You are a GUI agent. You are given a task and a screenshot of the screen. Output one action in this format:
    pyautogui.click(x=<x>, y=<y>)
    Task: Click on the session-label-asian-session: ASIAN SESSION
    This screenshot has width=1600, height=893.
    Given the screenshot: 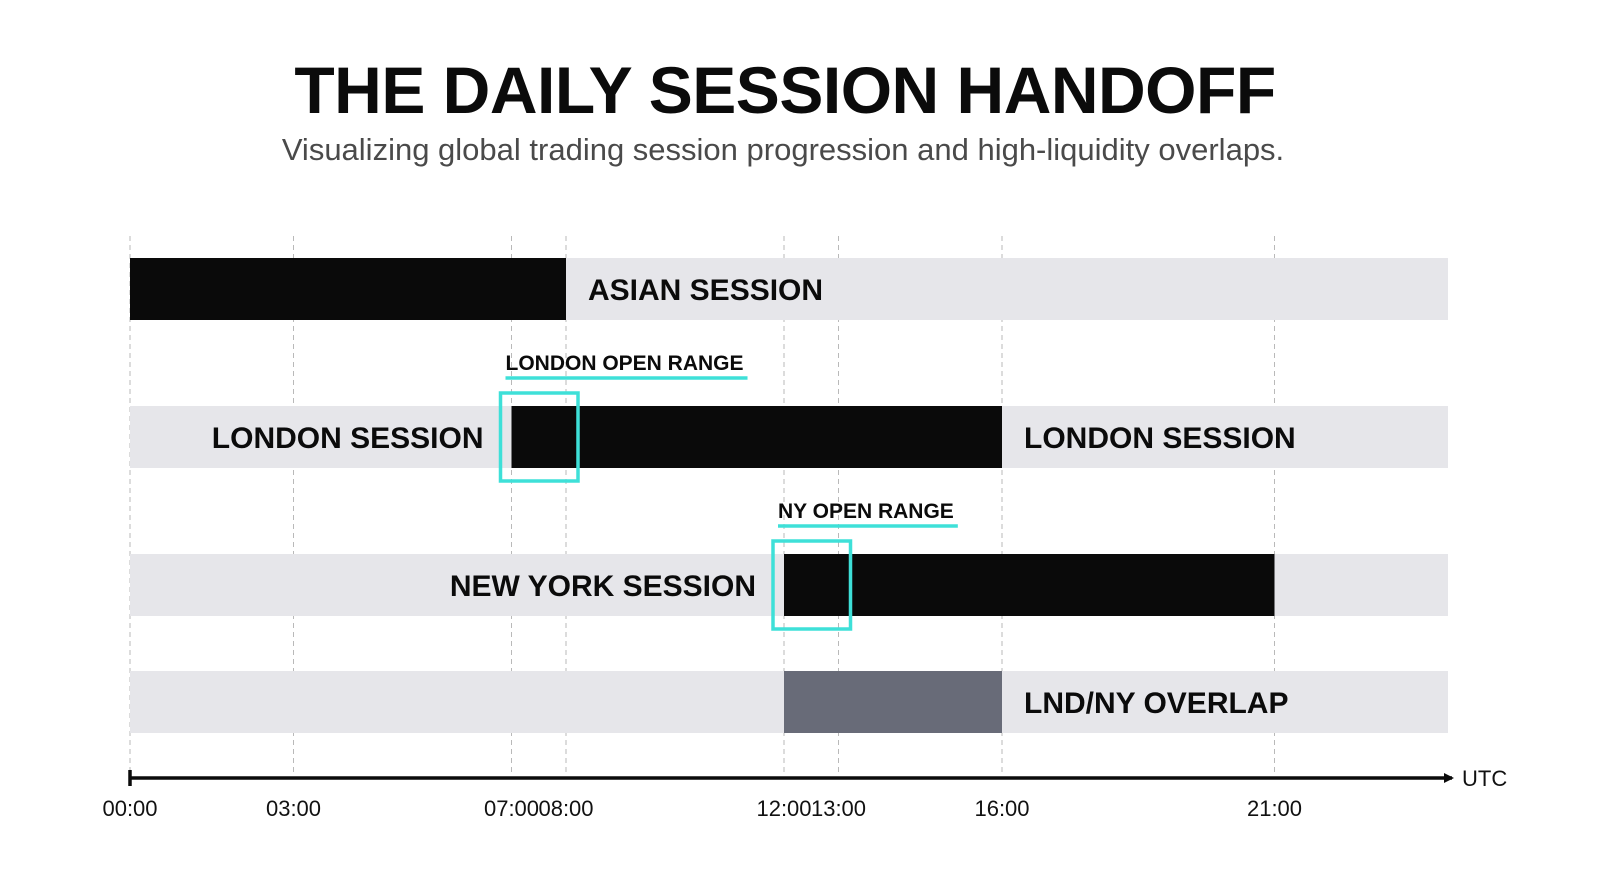 What is the action you would take?
    pyautogui.click(x=705, y=290)
    